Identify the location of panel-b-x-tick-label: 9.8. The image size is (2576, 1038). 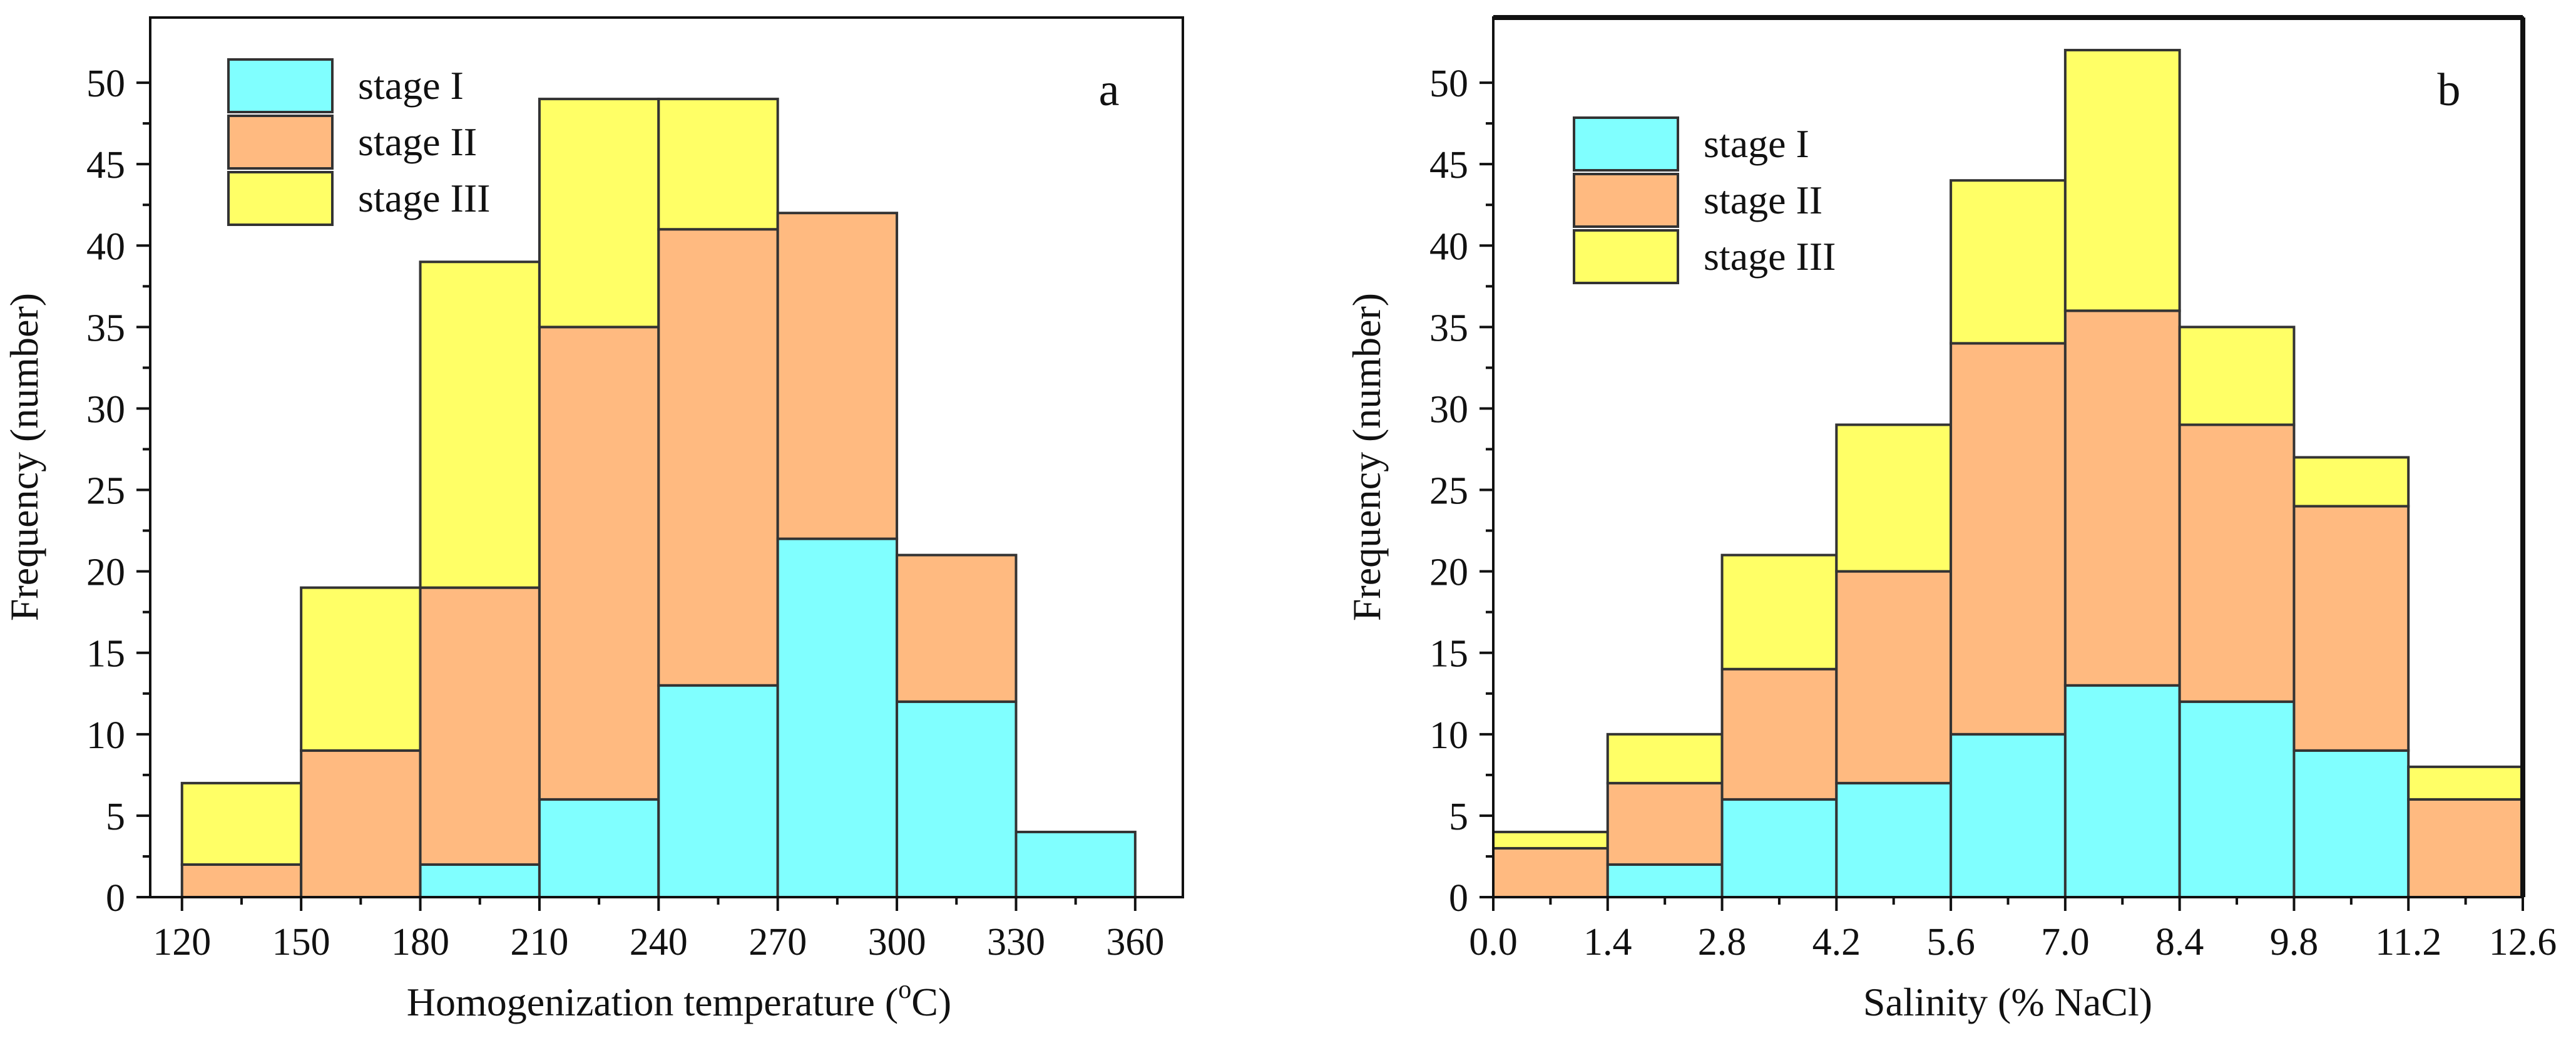
(2294, 942).